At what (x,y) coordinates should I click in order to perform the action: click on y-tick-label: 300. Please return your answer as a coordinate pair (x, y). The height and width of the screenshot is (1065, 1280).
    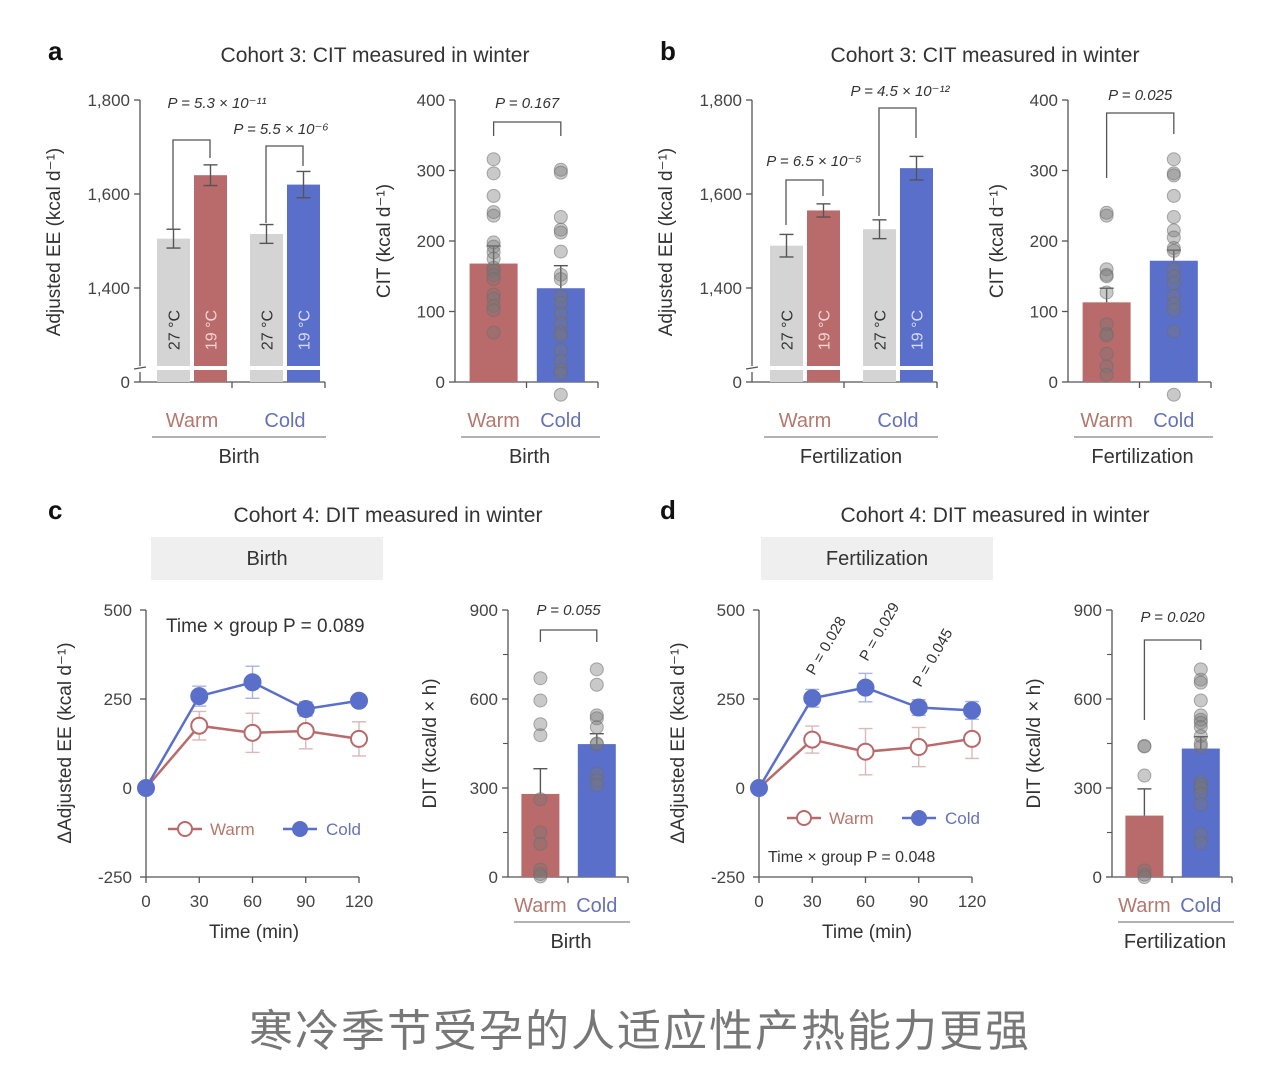
    Looking at the image, I should click on (431, 171).